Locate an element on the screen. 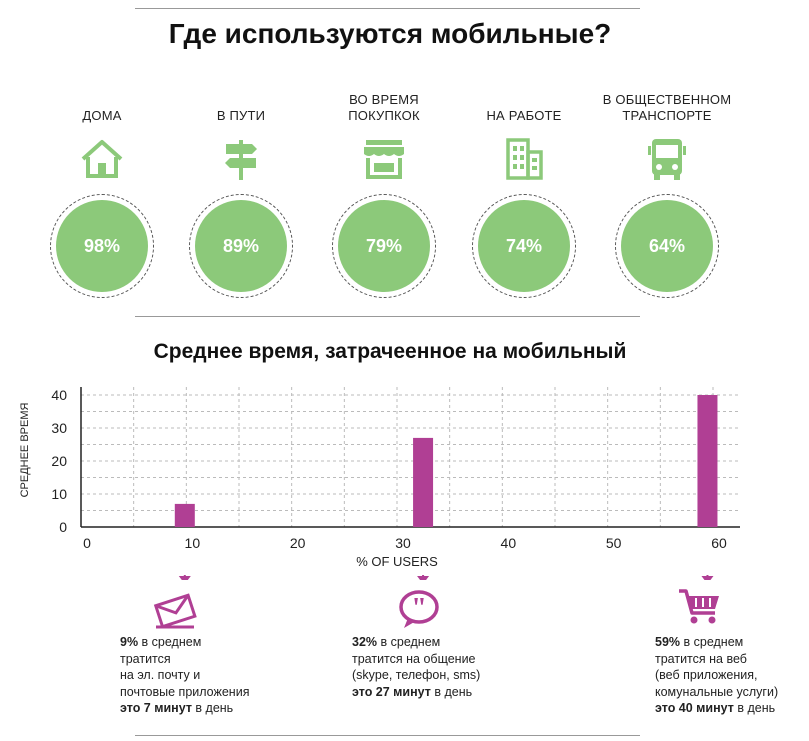  percent-disc: 89% is located at coordinates (241, 246).